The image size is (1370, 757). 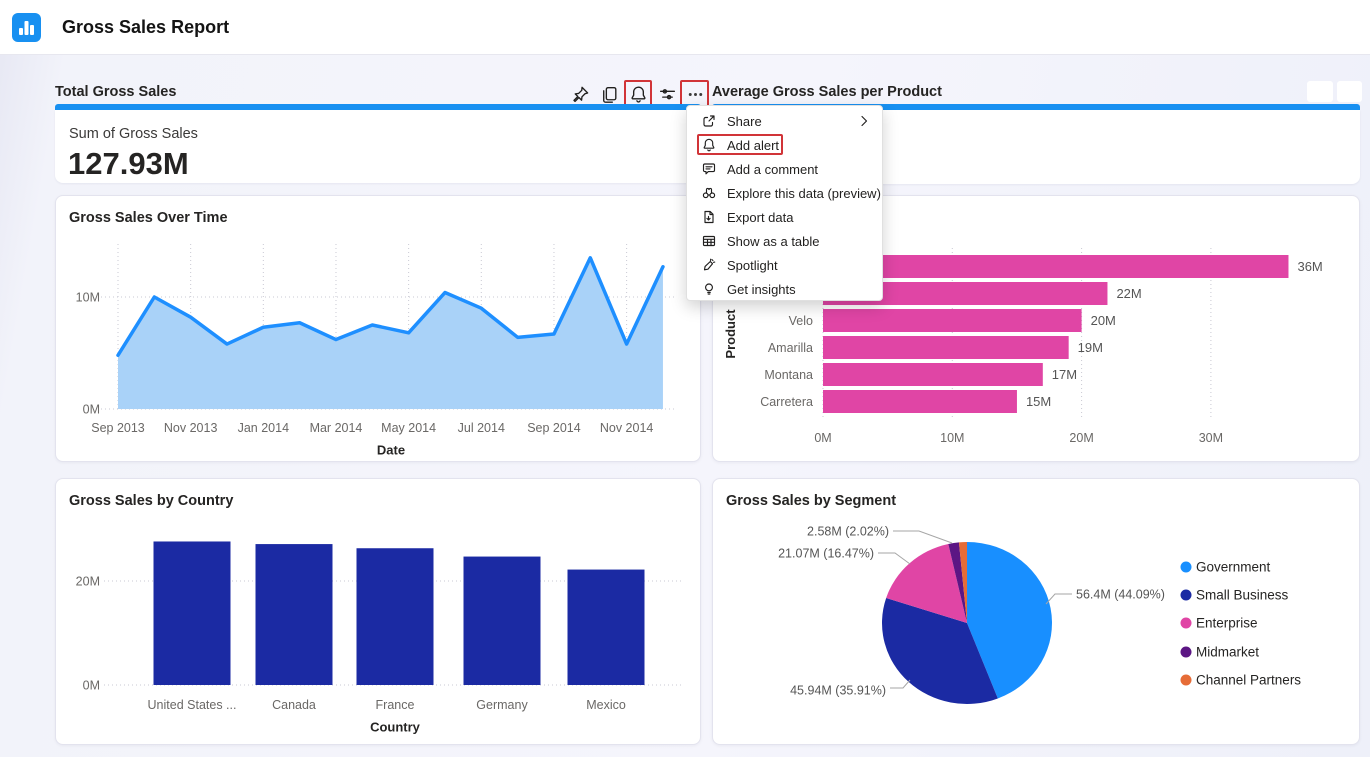 What do you see at coordinates (784, 193) in the screenshot?
I see `menu-item-explore-data: Explore this data (preview)` at bounding box center [784, 193].